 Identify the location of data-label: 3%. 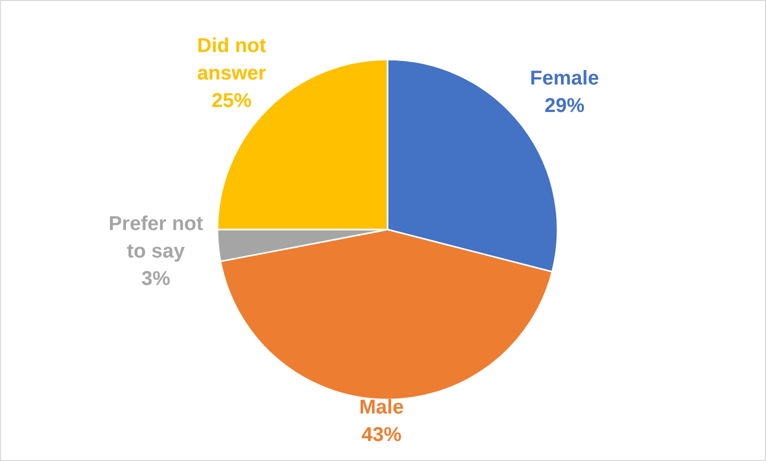
(155, 279).